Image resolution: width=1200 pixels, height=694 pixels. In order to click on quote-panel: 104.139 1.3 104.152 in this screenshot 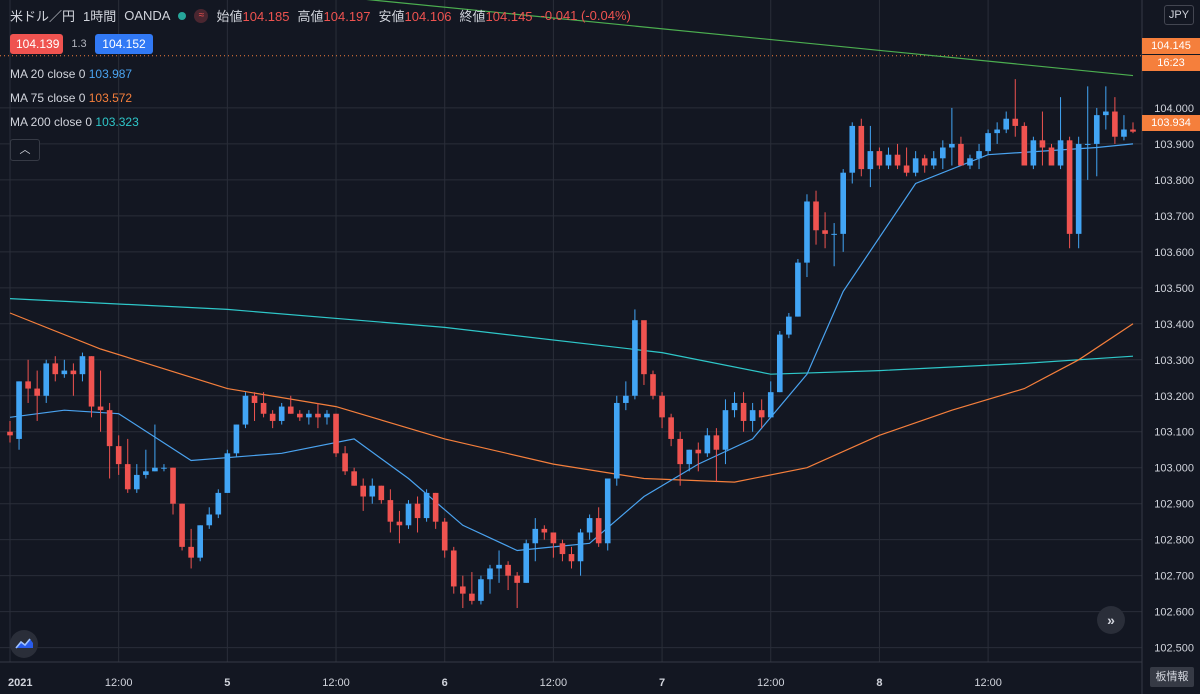, I will do `click(81, 44)`.